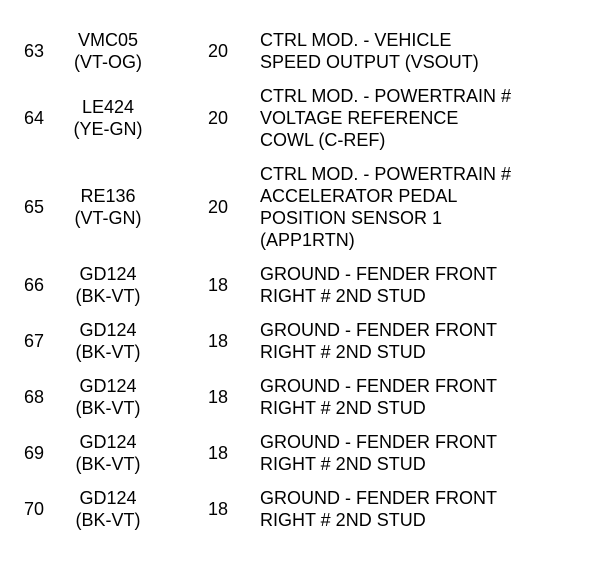 The width and height of the screenshot is (608, 574). I want to click on description-cell: CTRL MOD. - VEHICLE SPEED OUTPUT (VSOUT), so click(369, 51).